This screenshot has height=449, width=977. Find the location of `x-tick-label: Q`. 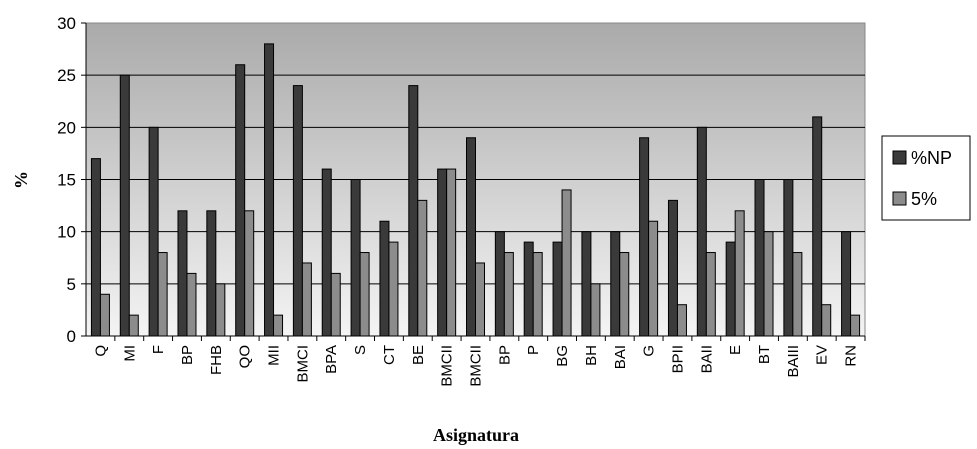

x-tick-label: Q is located at coordinates (100, 351).